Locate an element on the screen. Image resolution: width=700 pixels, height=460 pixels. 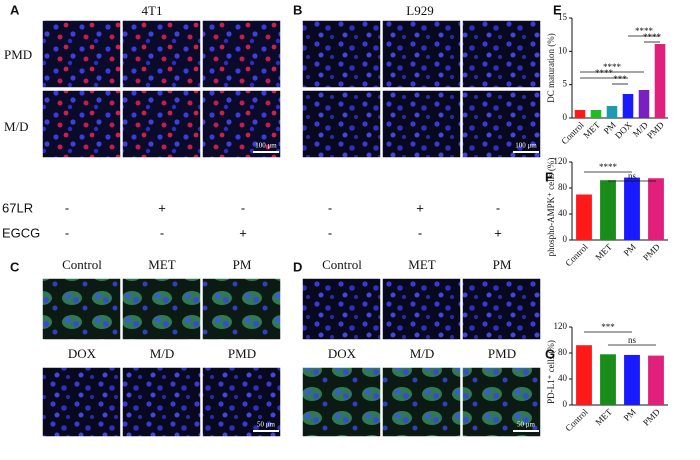
panel-label: B is located at coordinates (297, 9).